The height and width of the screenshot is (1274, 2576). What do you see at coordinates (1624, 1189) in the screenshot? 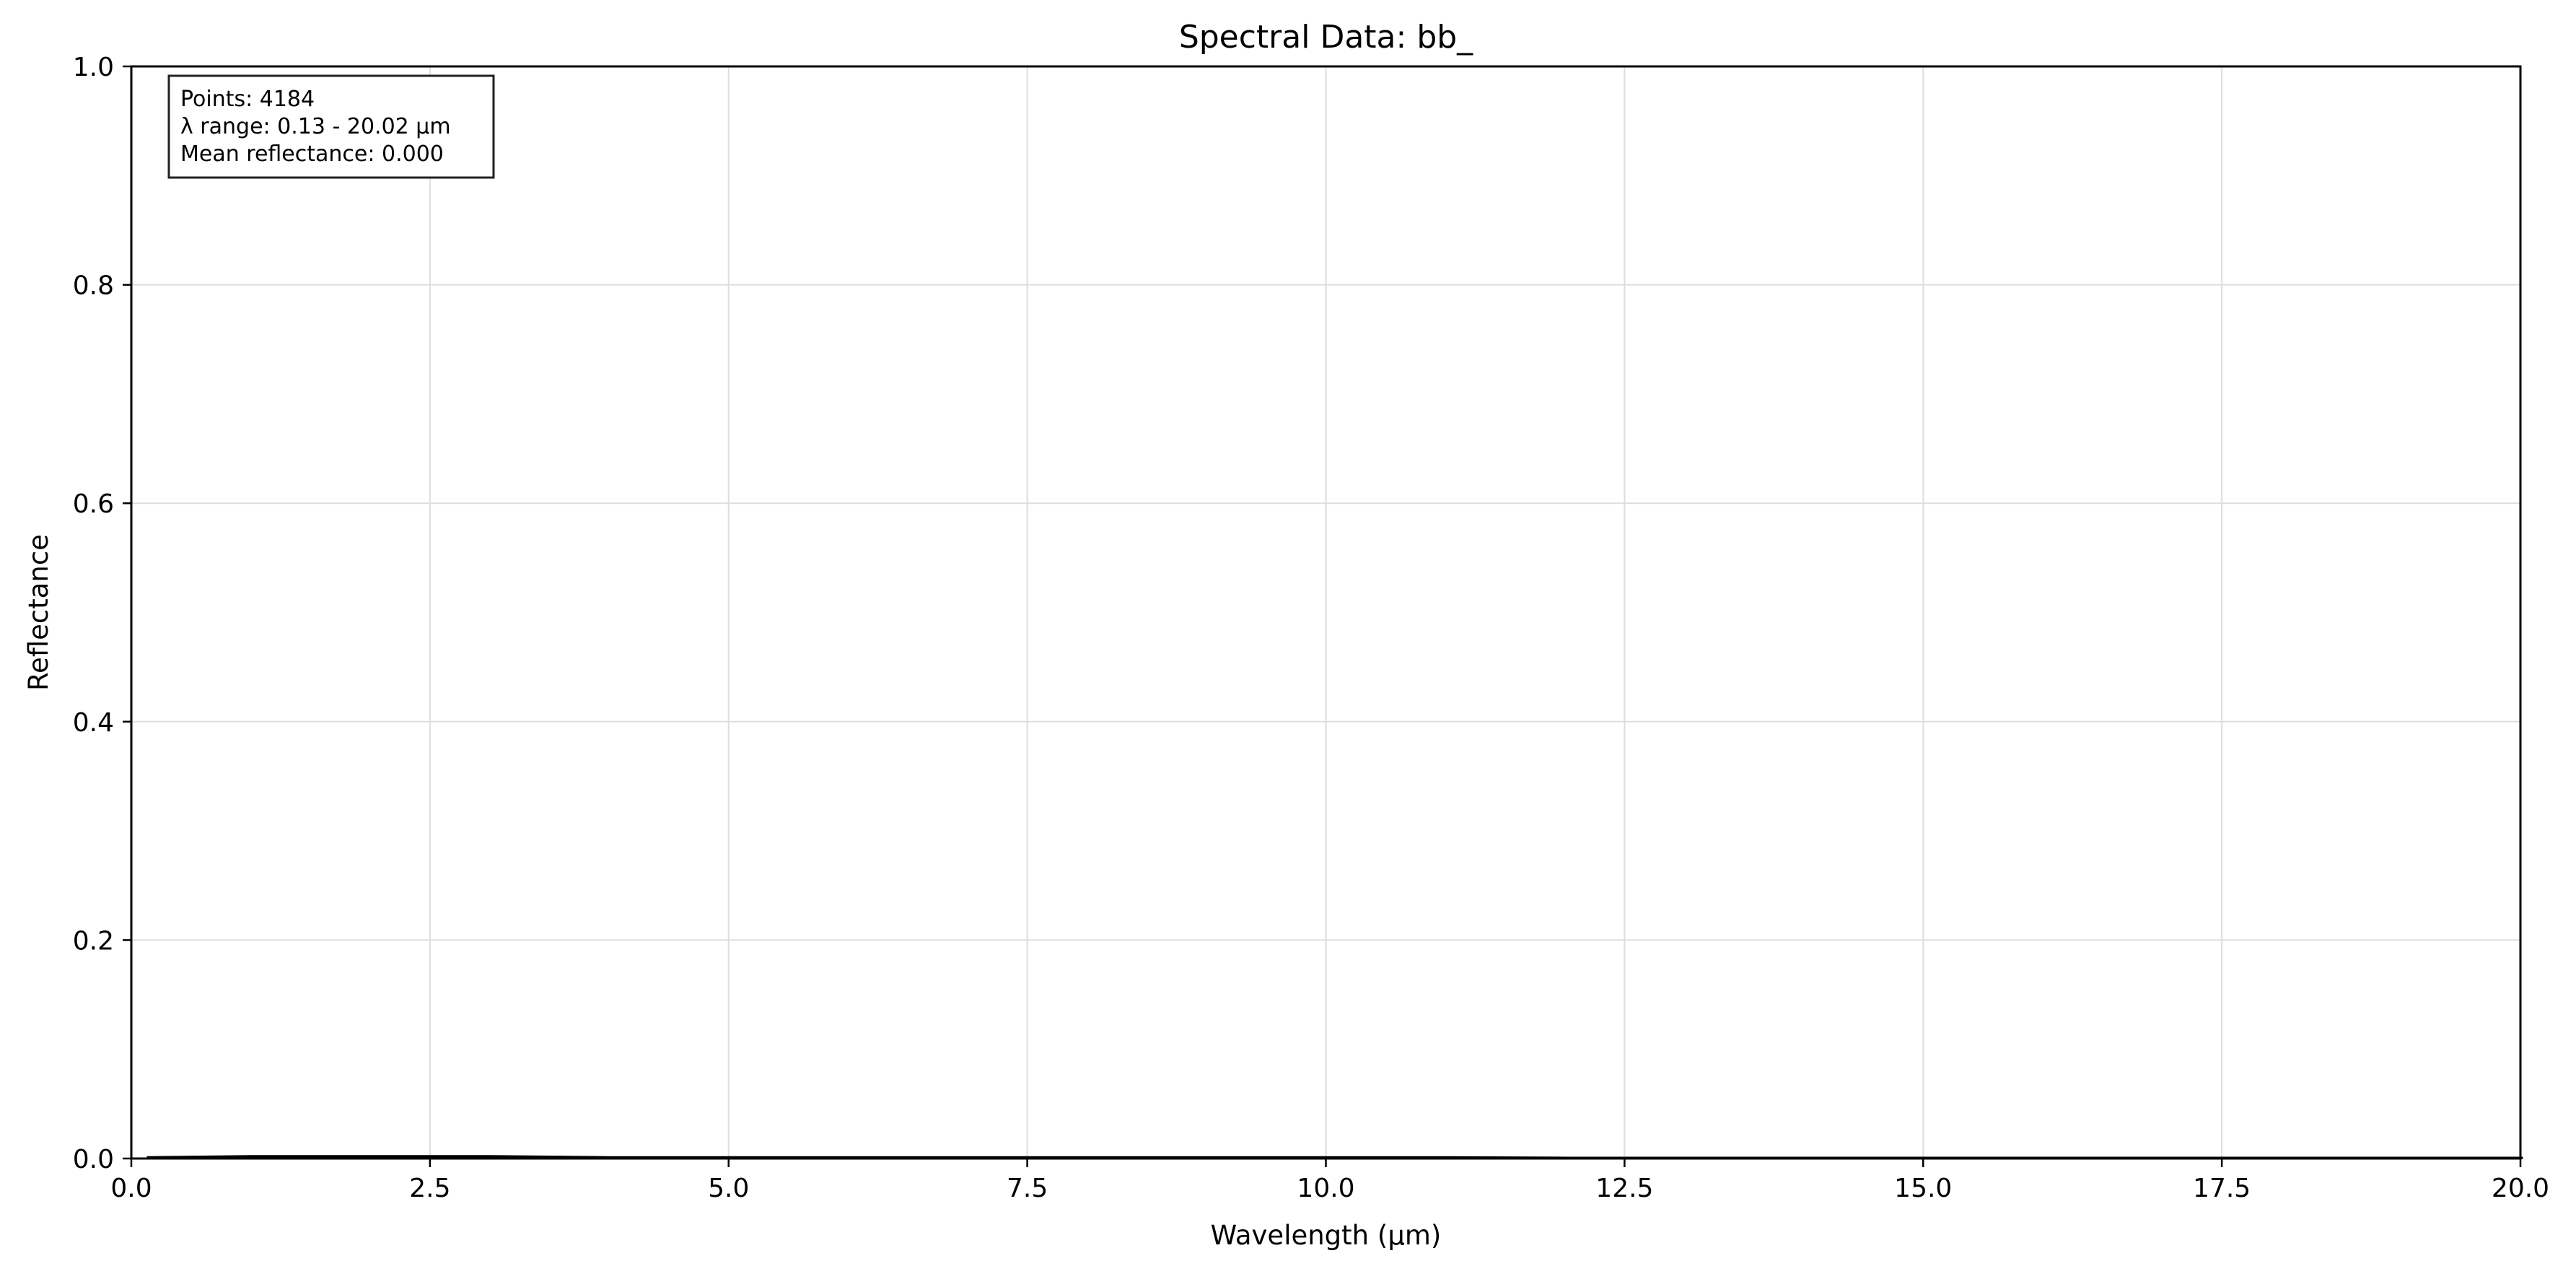
I see `x-tick-label: 12.5` at bounding box center [1624, 1189].